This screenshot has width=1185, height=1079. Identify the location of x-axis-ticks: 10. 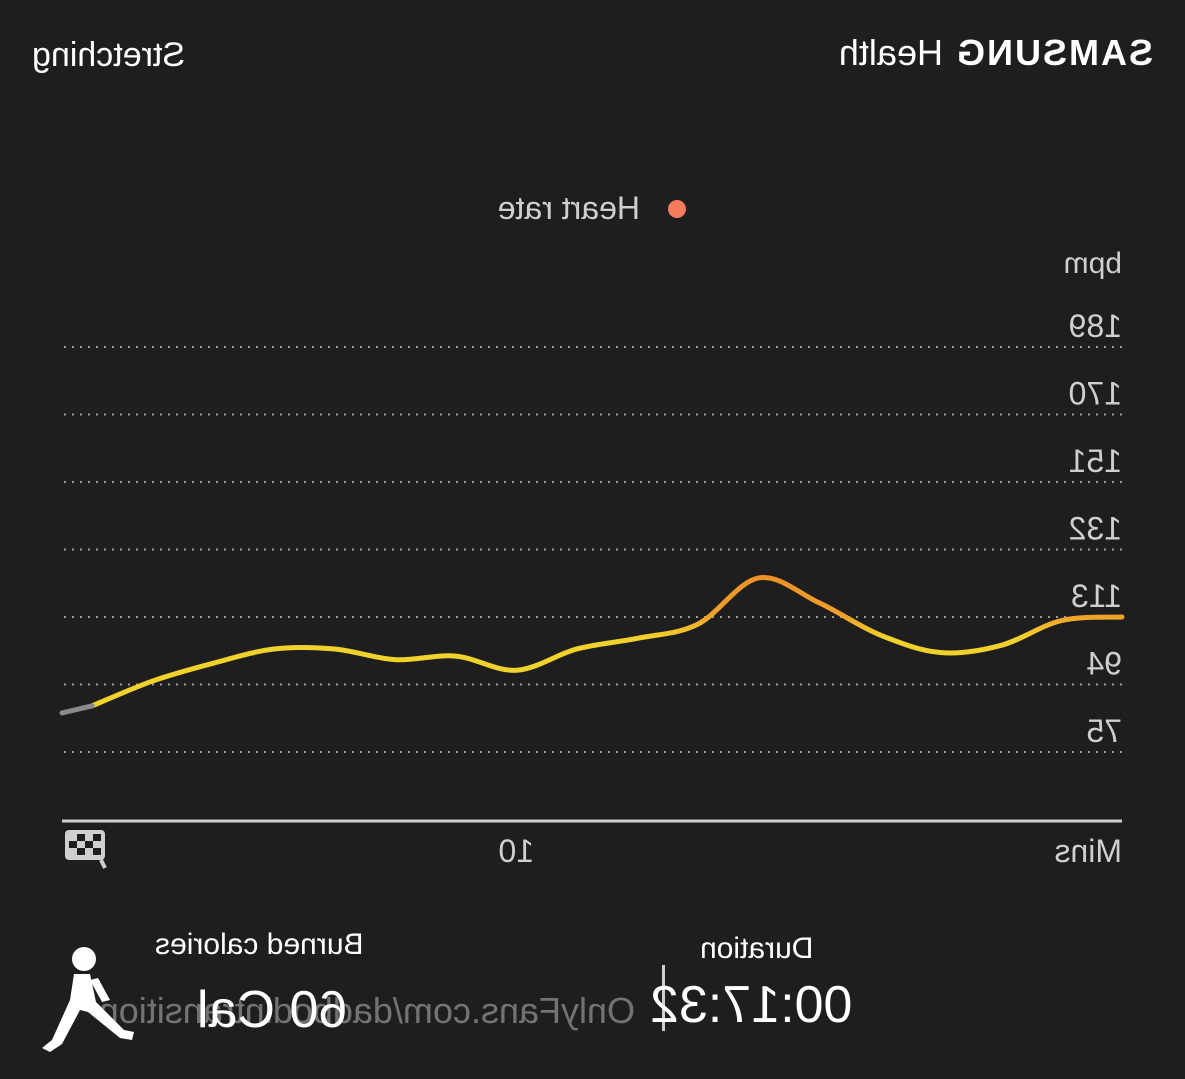
(516, 851).